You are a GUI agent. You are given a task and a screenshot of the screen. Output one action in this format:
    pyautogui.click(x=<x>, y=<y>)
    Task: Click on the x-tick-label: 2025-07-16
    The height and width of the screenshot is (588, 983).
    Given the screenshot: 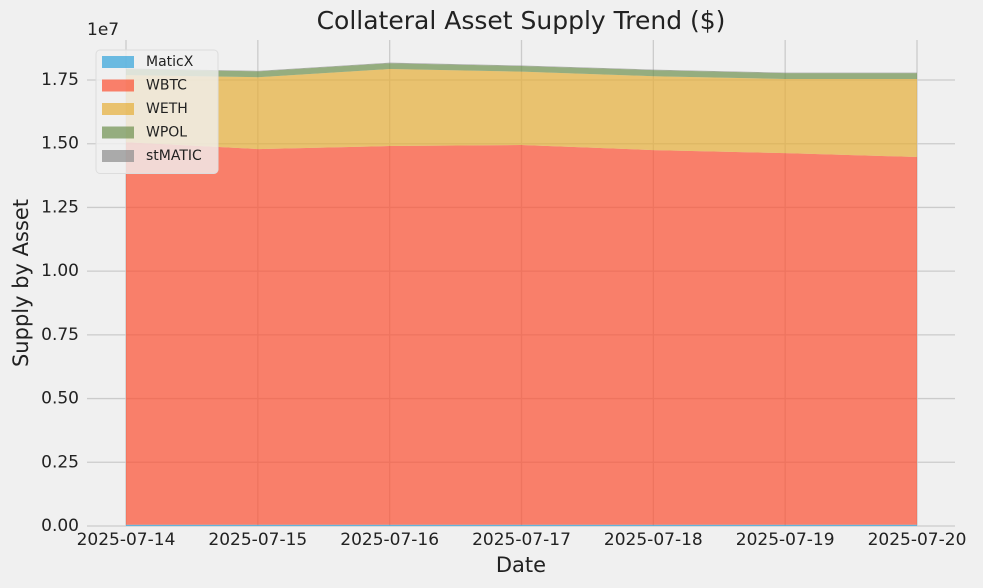 What is the action you would take?
    pyautogui.click(x=389, y=540)
    